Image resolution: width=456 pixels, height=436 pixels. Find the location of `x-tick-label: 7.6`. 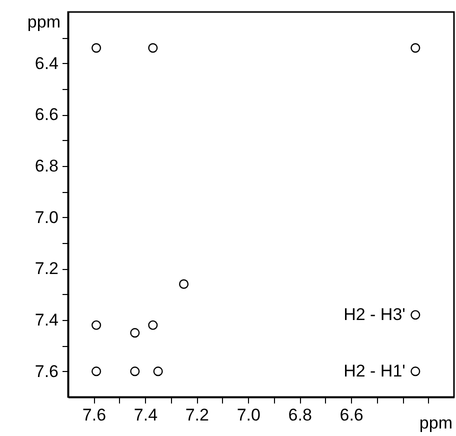

x-tick-label: 7.6 is located at coordinates (94, 415).